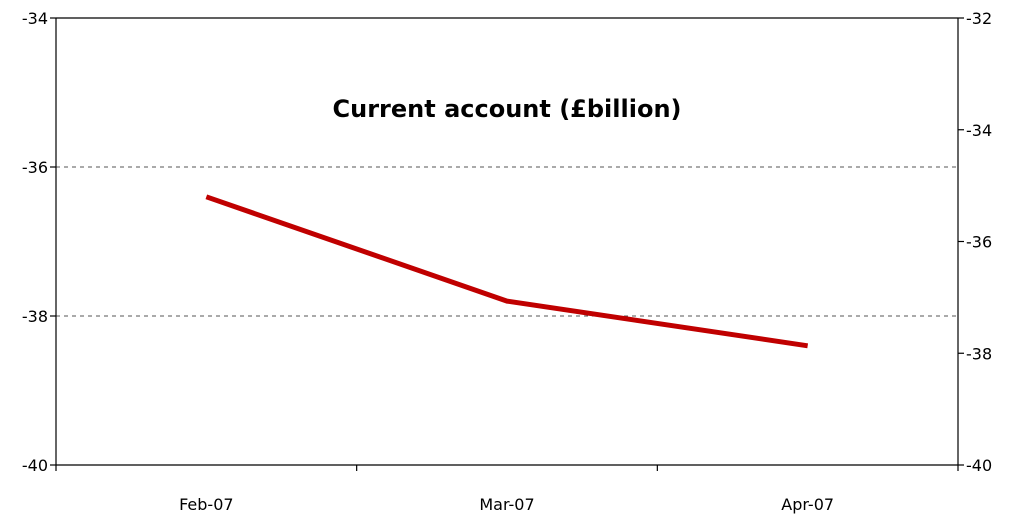 The image size is (1012, 520). I want to click on left-y-tick-label: -36, so click(35, 167).